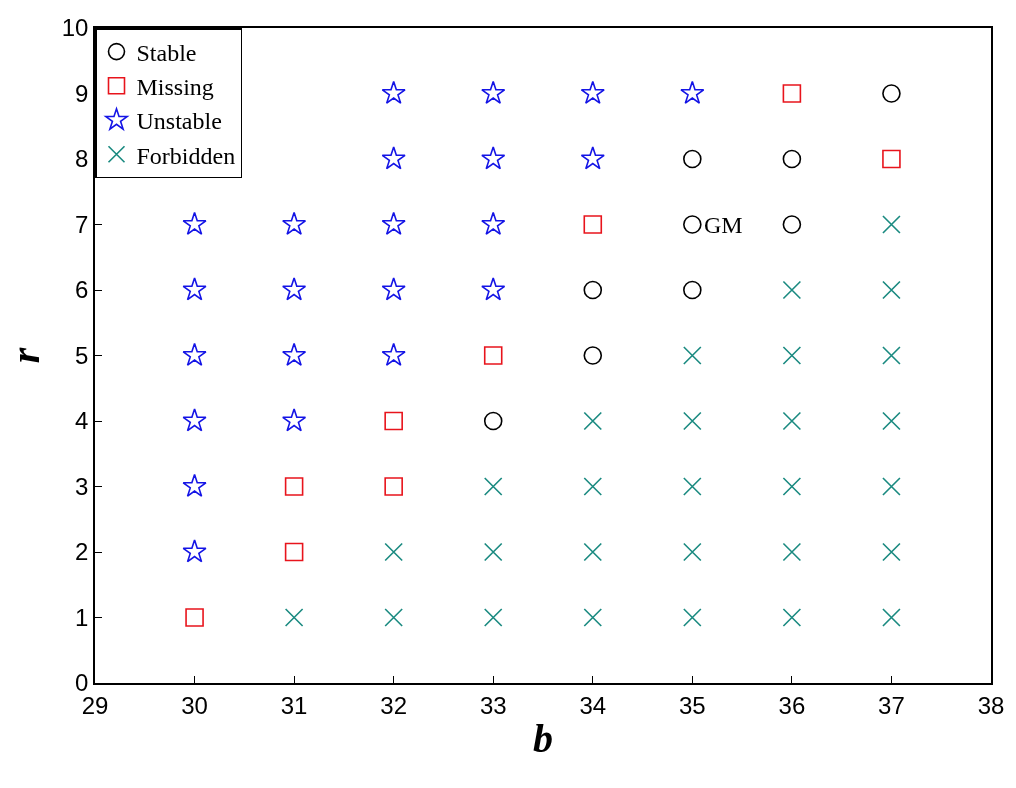  Describe the element at coordinates (82, 421) in the screenshot. I see `y-tick-label: 4` at that location.